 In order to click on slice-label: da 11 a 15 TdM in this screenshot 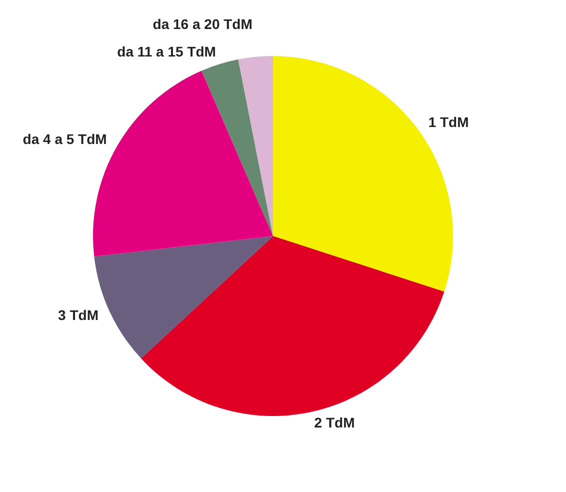, I will do `click(166, 52)`.